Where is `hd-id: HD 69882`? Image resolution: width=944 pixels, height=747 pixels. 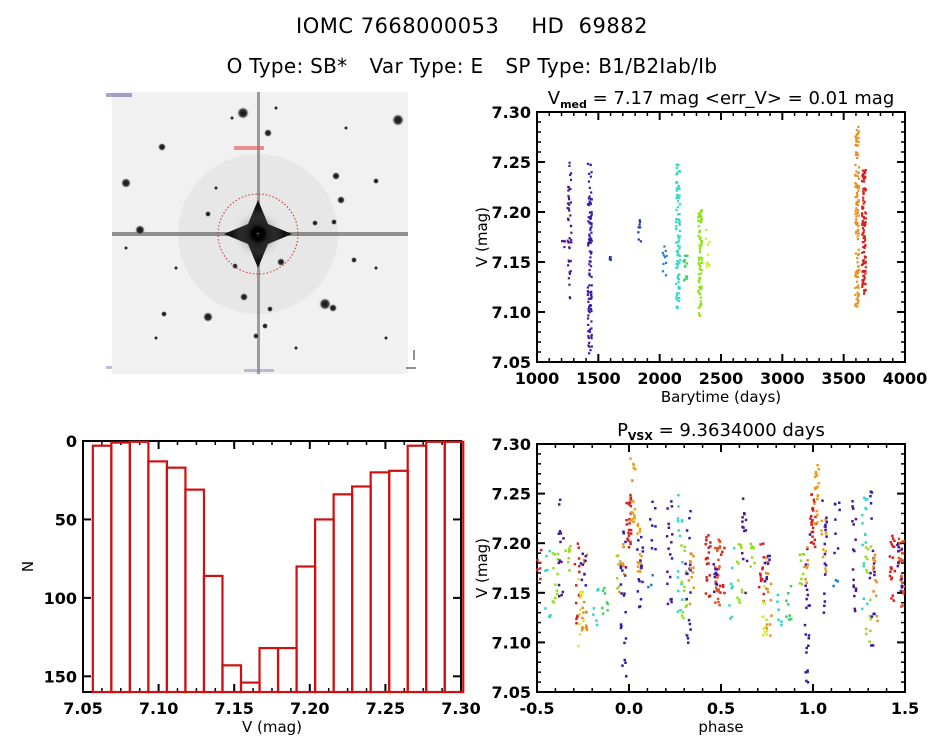
hd-id: HD 69882 is located at coordinates (589, 26).